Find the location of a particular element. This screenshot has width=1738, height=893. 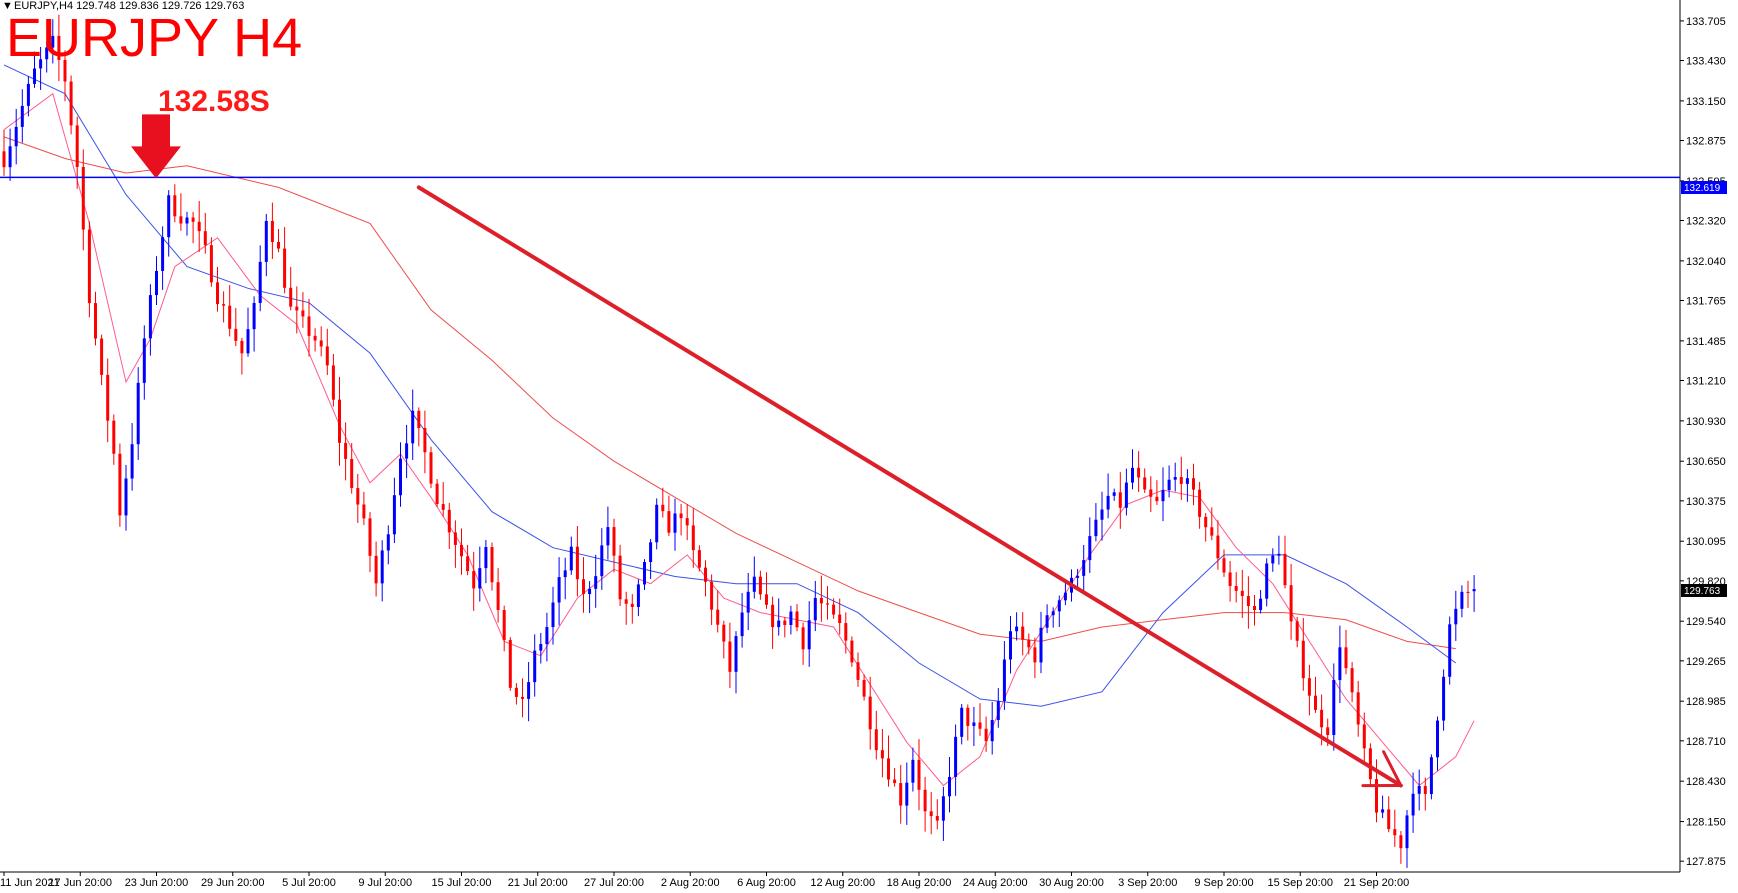

price-tick-label: 130.650 is located at coordinates (1706, 462).